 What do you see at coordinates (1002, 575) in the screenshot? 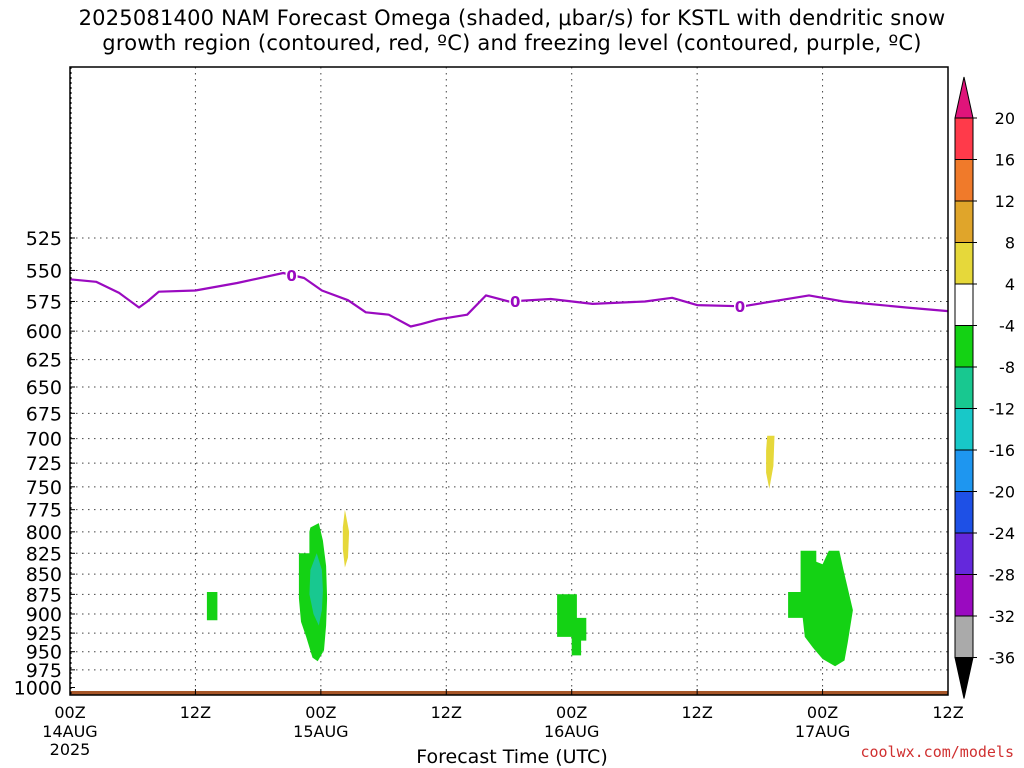
I see `colorbar-label: -28` at bounding box center [1002, 575].